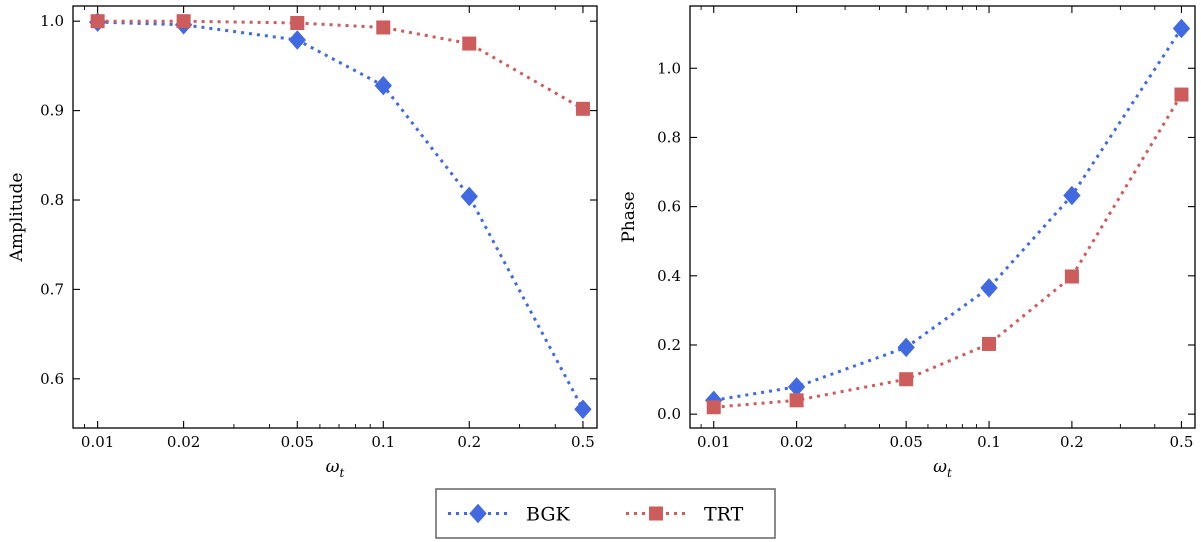 The height and width of the screenshot is (542, 1201). Describe the element at coordinates (724, 515) in the screenshot. I see `legend-label-trt: TRT` at that location.